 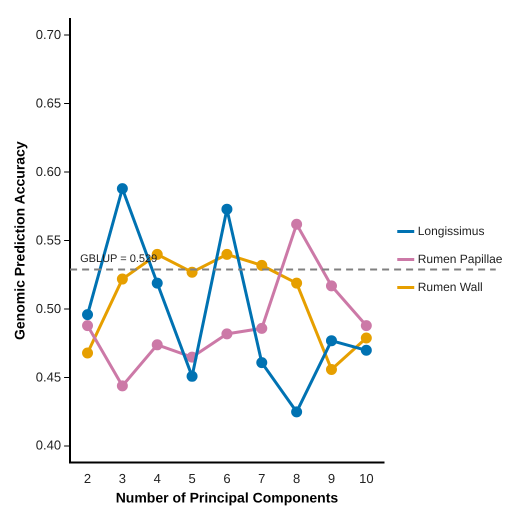 I want to click on y-tick-label: 0.45, so click(x=49, y=376).